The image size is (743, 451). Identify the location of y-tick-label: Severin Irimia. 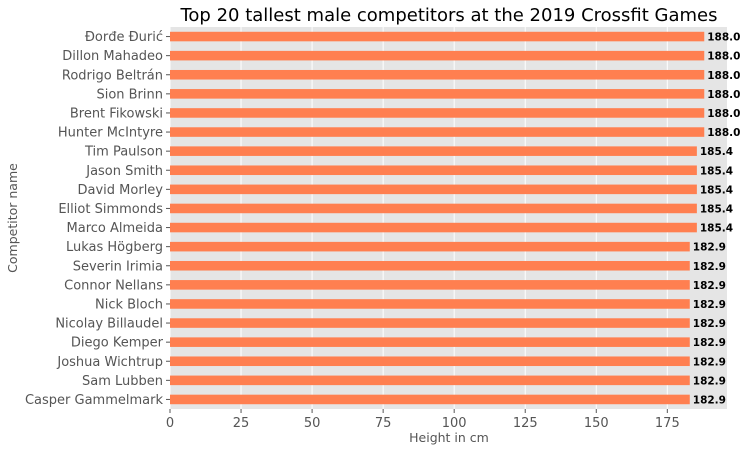
(118, 266).